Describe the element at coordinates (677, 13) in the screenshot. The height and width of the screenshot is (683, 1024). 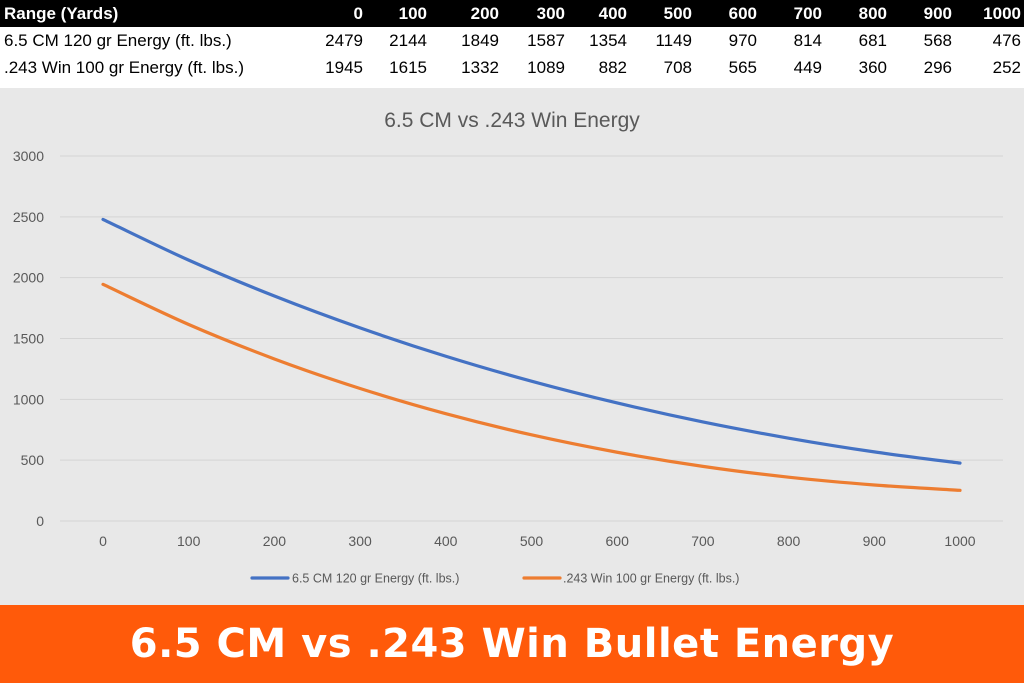
I see `table-header-cell: 500` at that location.